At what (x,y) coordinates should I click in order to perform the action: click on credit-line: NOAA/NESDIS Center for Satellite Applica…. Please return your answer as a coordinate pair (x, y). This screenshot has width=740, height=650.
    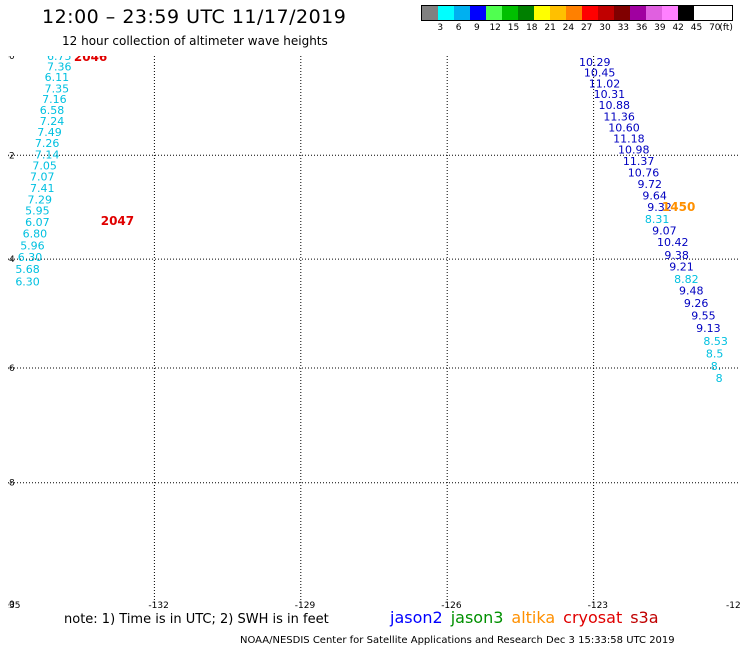
    Looking at the image, I should click on (457, 640).